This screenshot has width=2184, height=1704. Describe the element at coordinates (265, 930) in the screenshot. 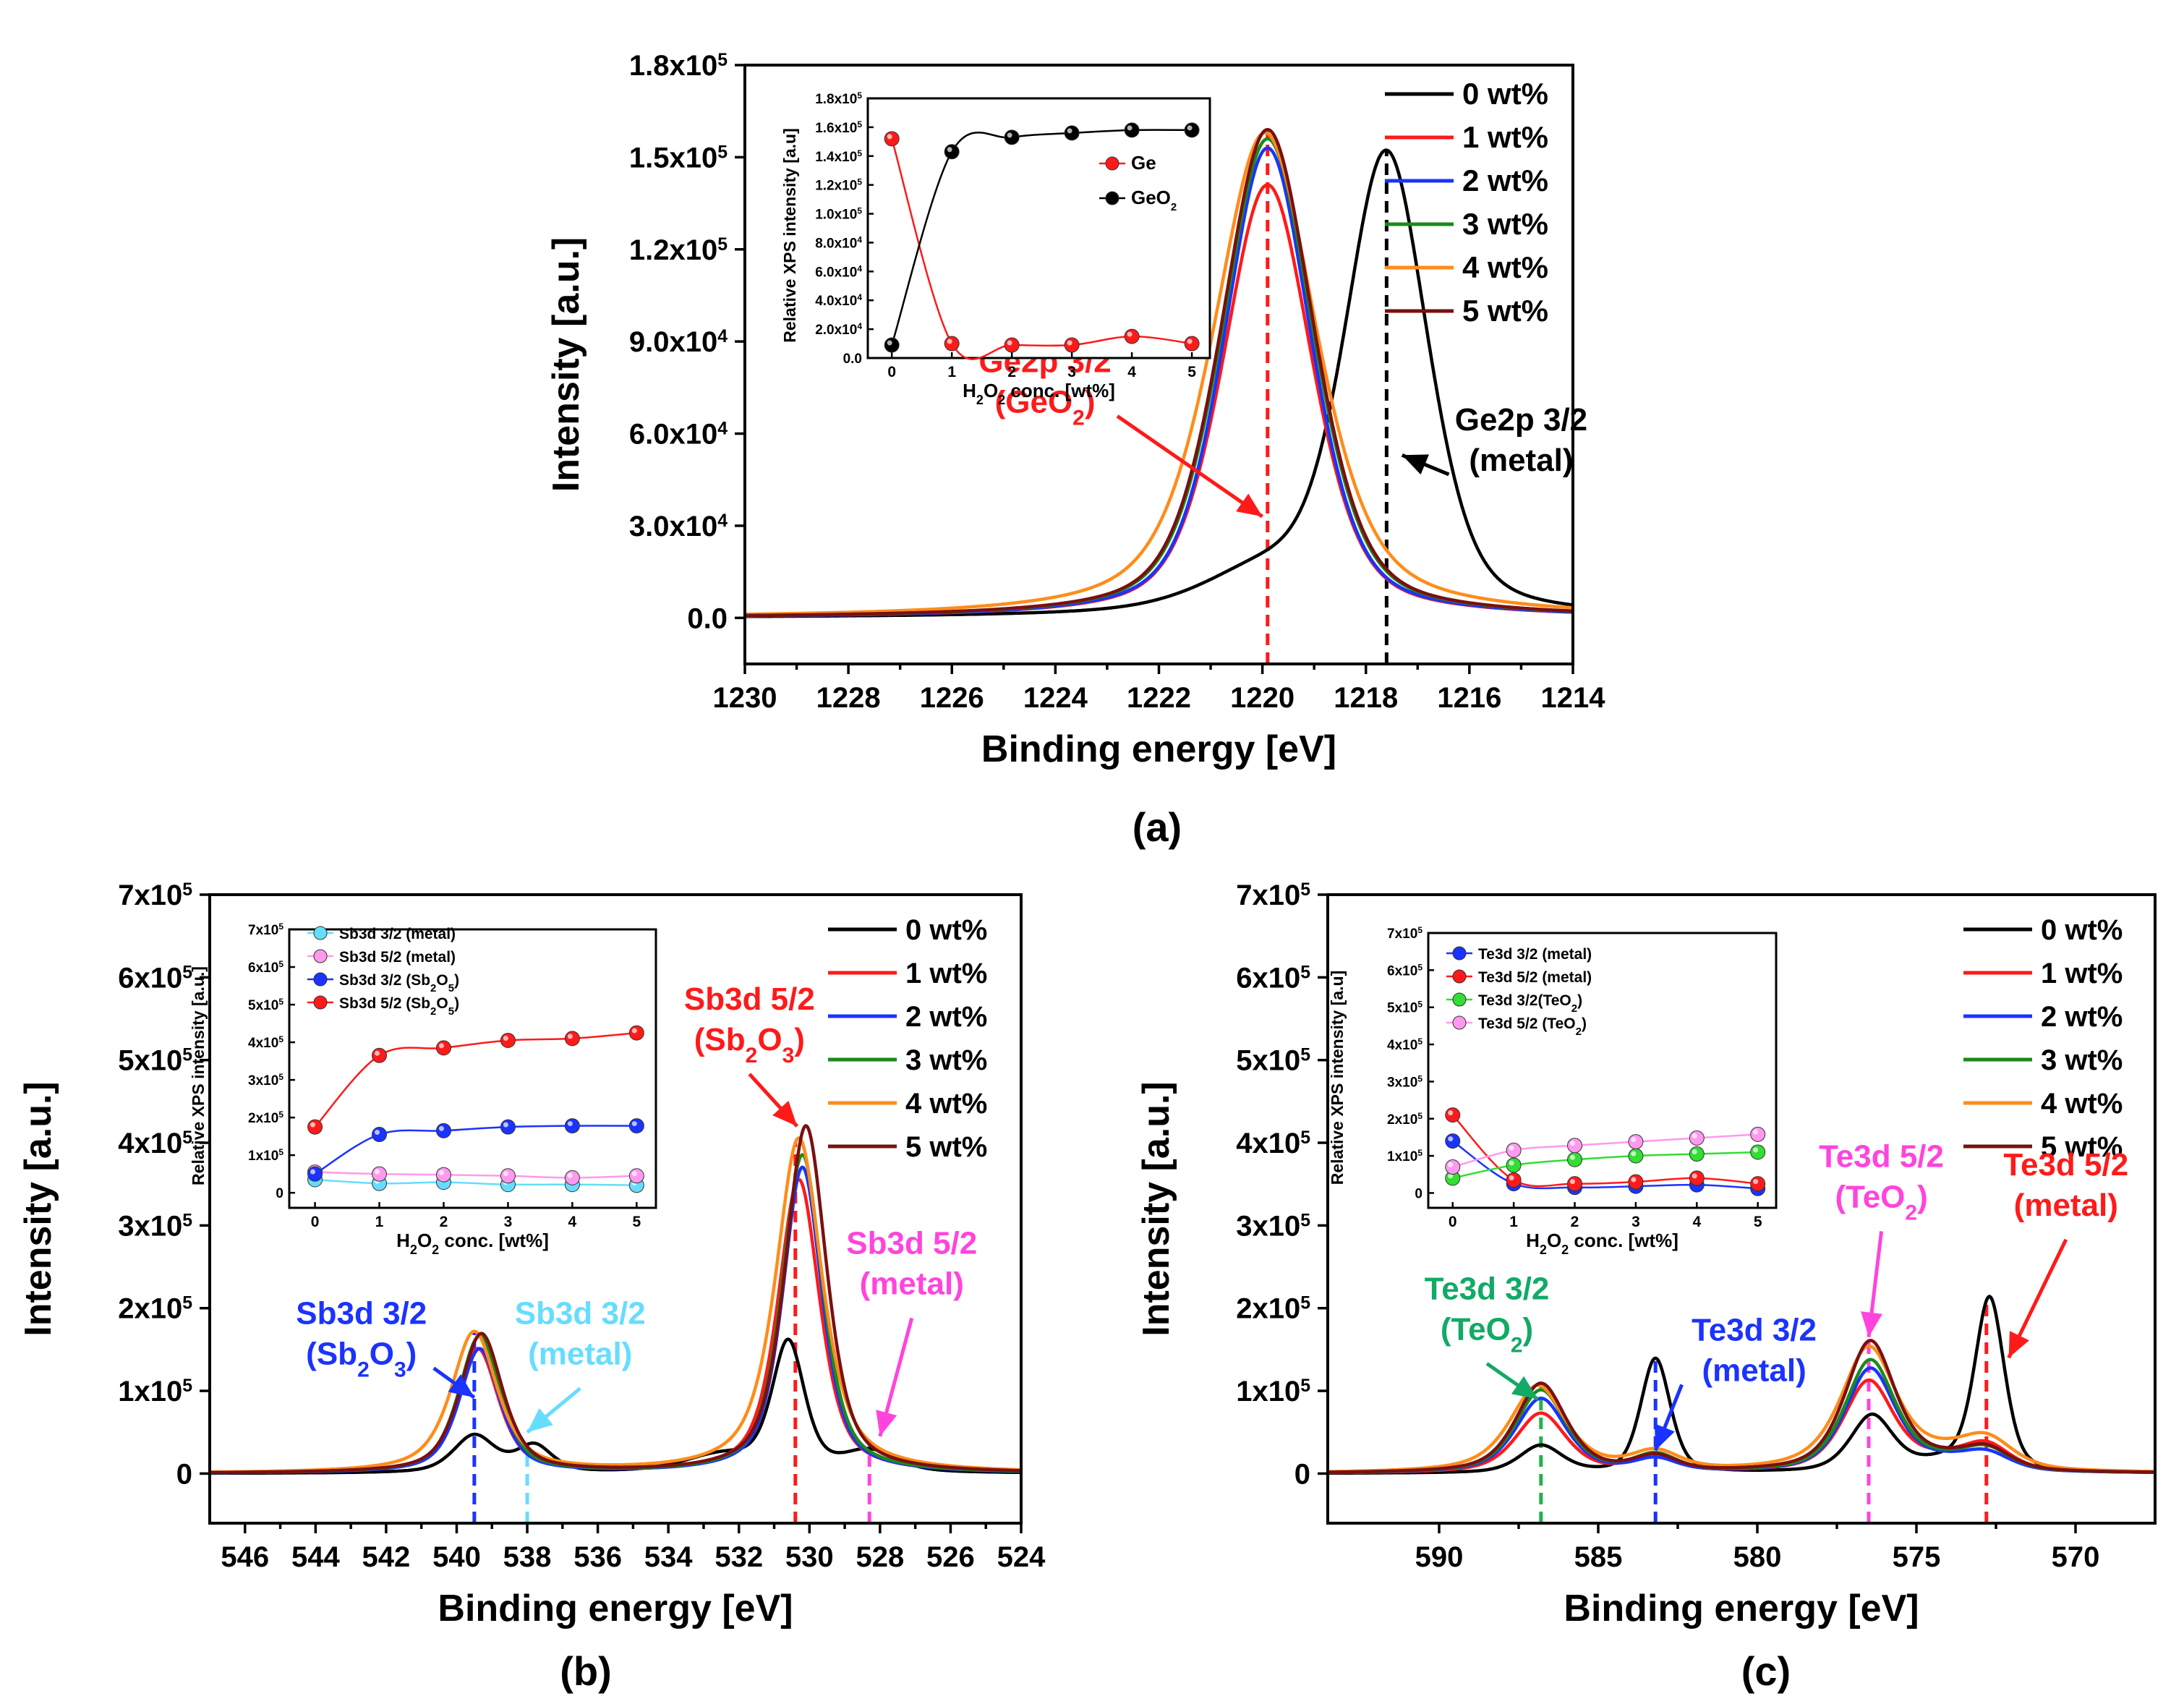

I see `inset-ytick-label-b-7: 7x10⁵` at that location.